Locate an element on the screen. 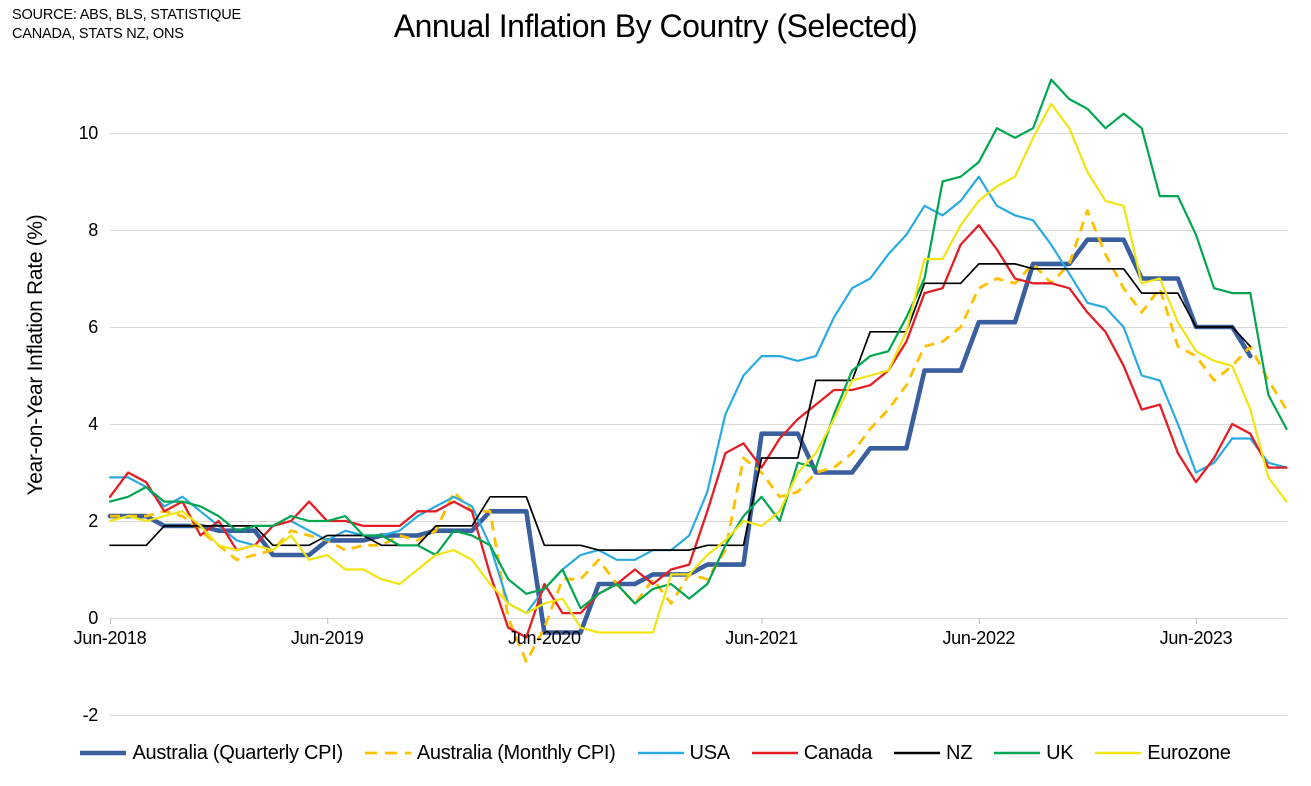 The width and height of the screenshot is (1311, 786). x-tick-label-jun-2019: Jun-2019 is located at coordinates (327, 638).